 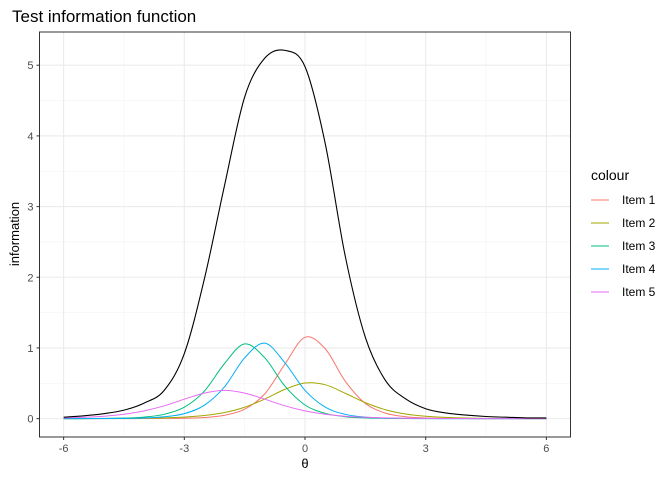 What do you see at coordinates (304, 463) in the screenshot?
I see `x-axis-label: θ` at bounding box center [304, 463].